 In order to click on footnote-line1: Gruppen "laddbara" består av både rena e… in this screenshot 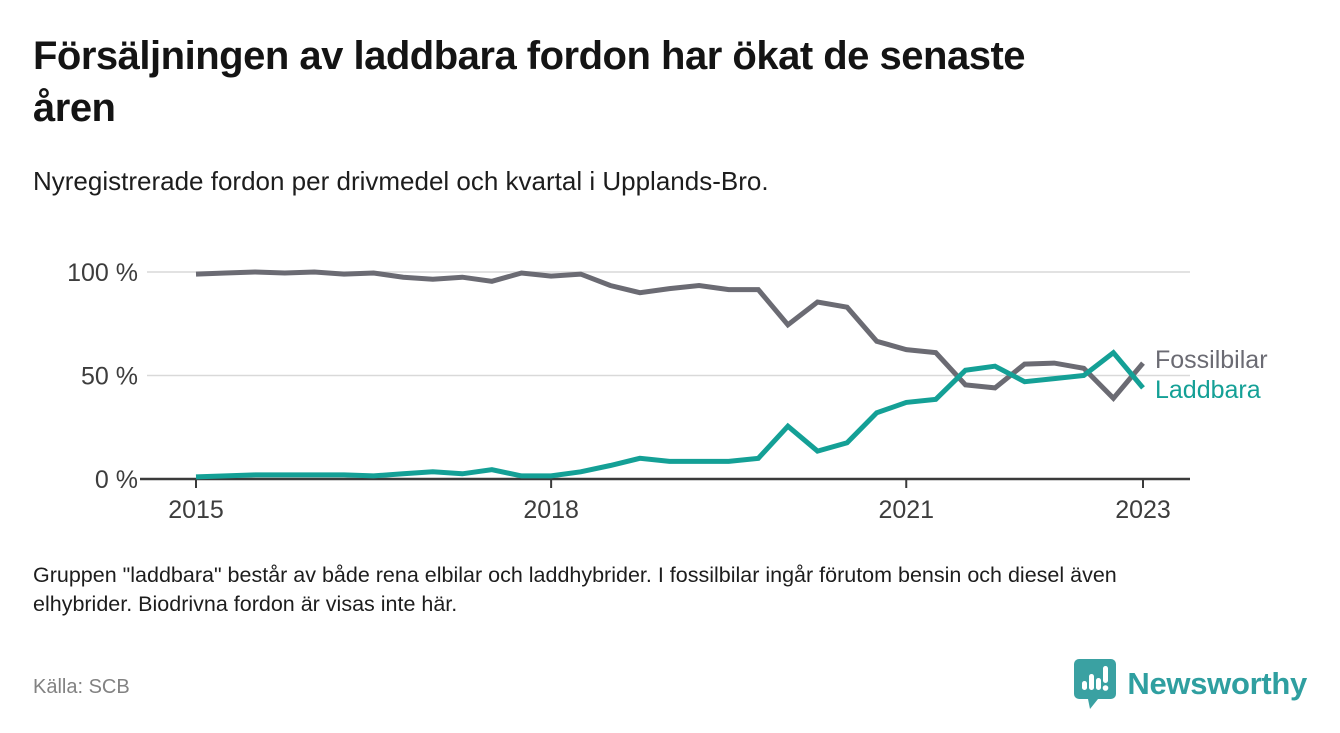, I will do `click(575, 575)`.